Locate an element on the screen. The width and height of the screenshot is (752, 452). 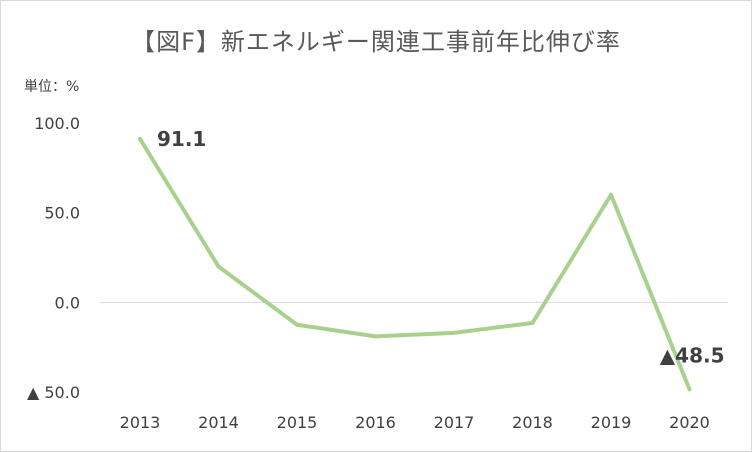
chart-title: 【図F】新エネルギー関連工事前年比伸び率 is located at coordinates (376, 42).